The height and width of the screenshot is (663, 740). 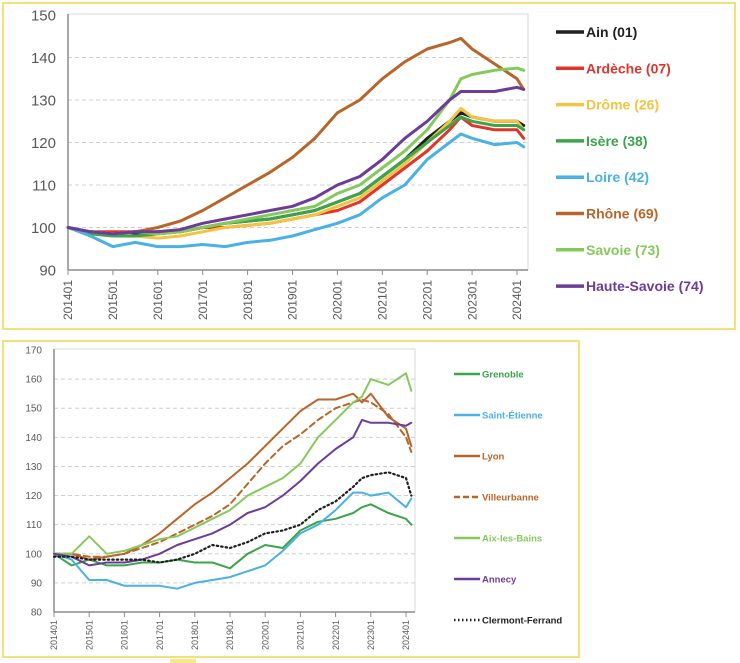 What do you see at coordinates (43, 228) in the screenshot?
I see `y-tick-label: 100` at bounding box center [43, 228].